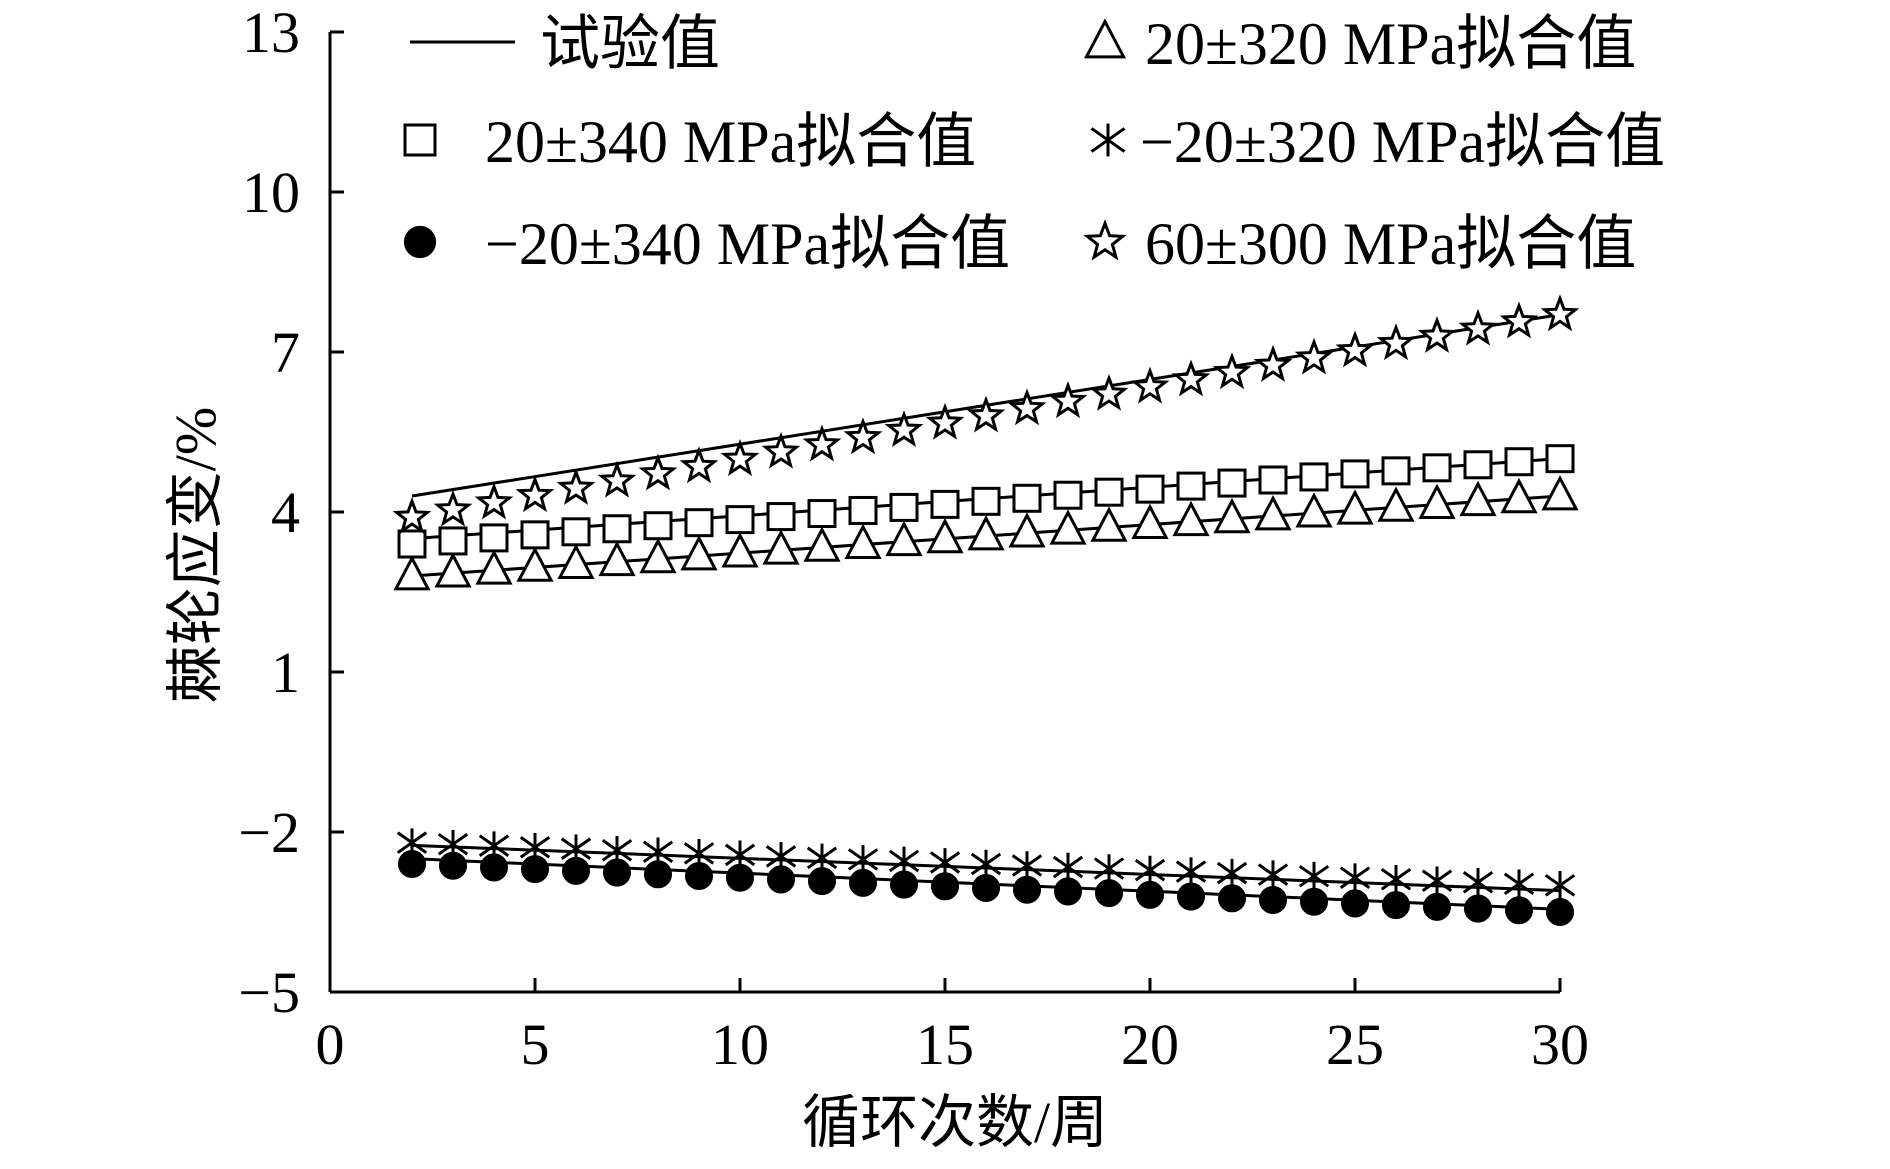 This screenshot has height=1169, width=1890. What do you see at coordinates (1150, 1044) in the screenshot?
I see `x-tick-label: 20` at bounding box center [1150, 1044].